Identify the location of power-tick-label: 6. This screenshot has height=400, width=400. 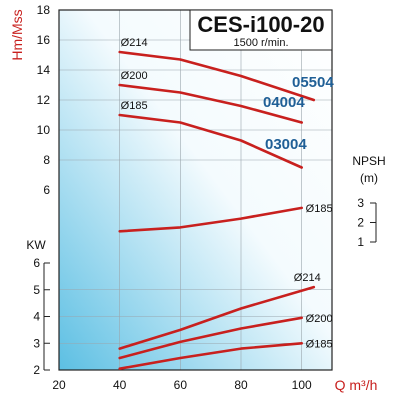
(36, 263).